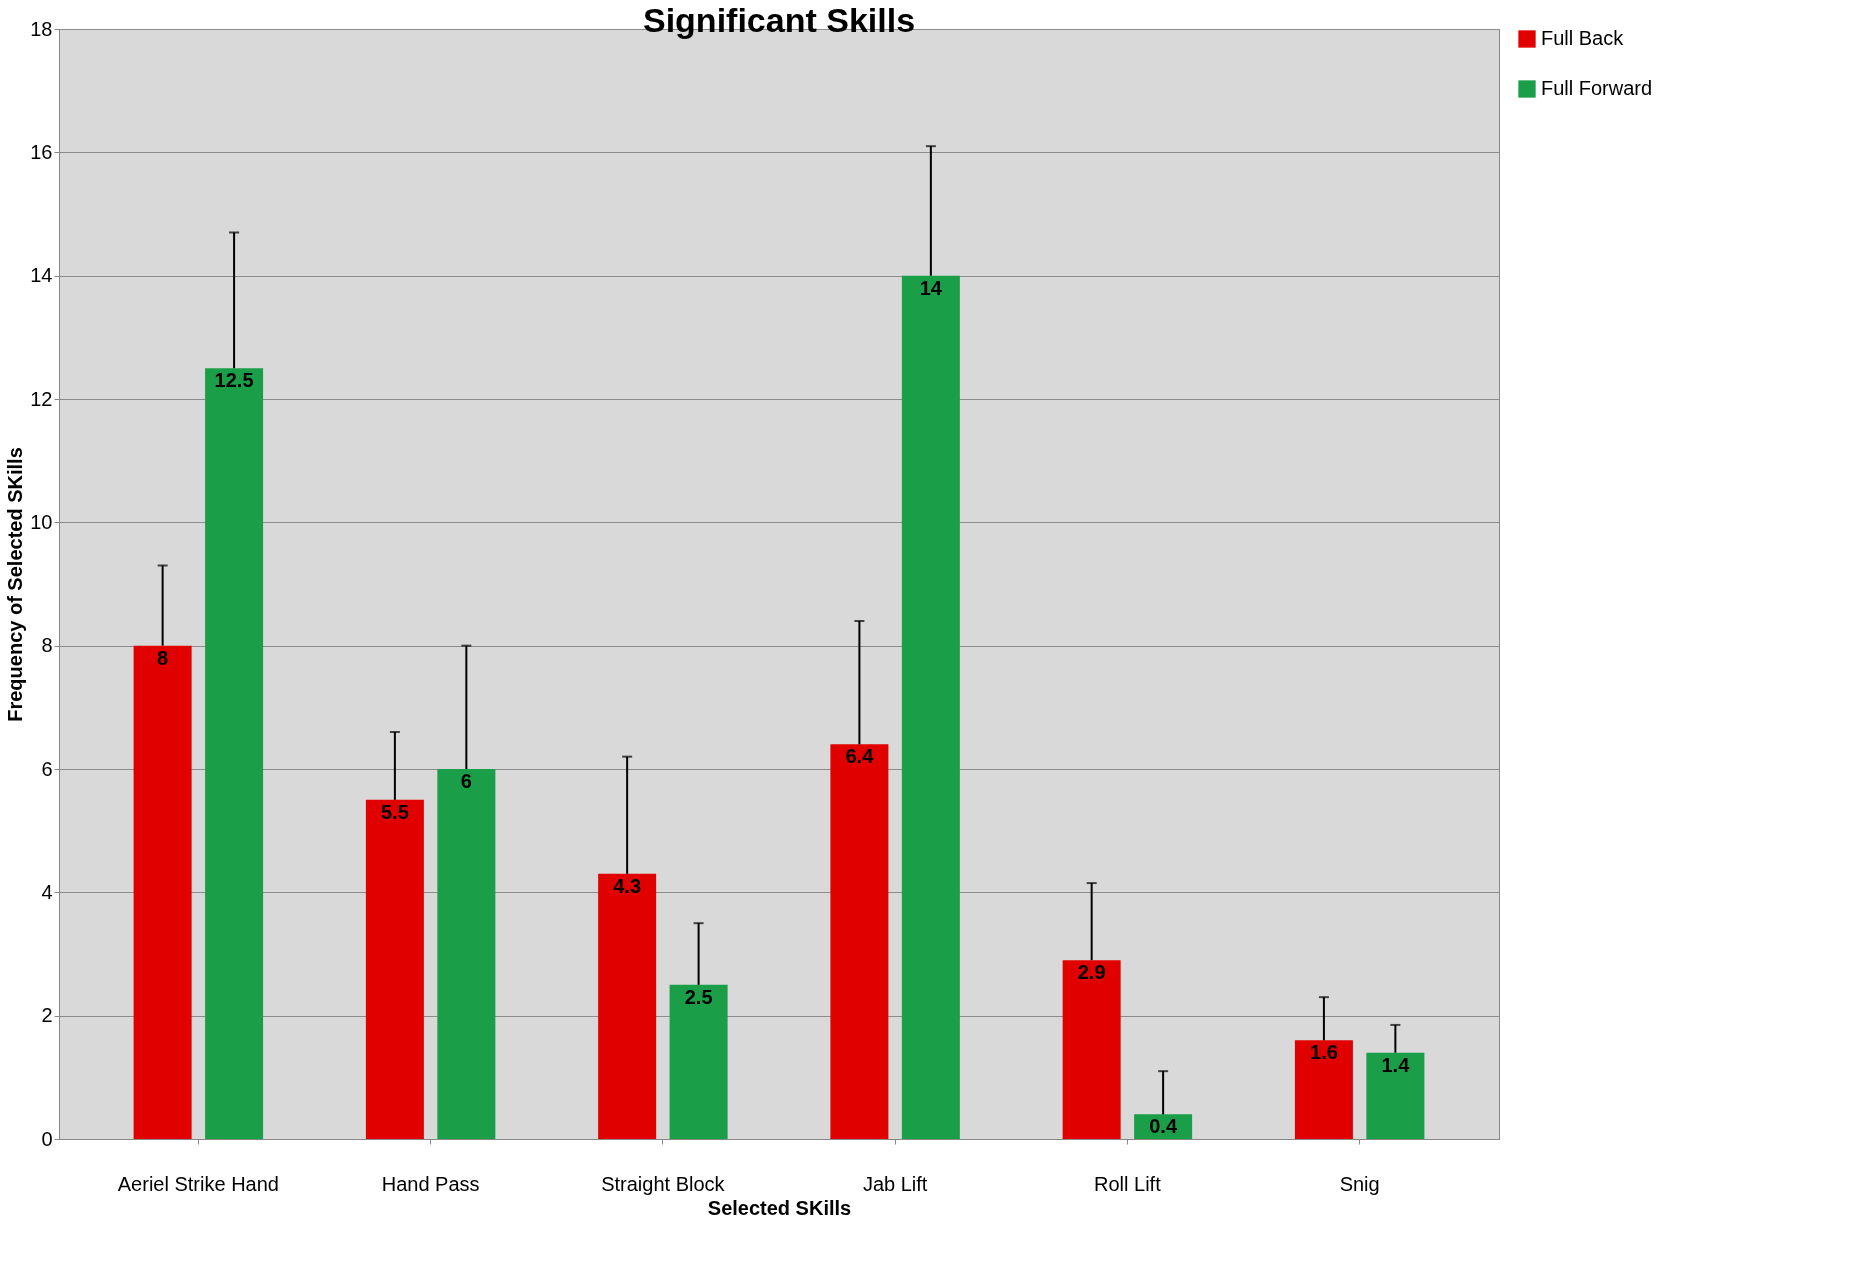  What do you see at coordinates (198, 1183) in the screenshot?
I see `x-tick-label: Aeriel Strike Hand` at bounding box center [198, 1183].